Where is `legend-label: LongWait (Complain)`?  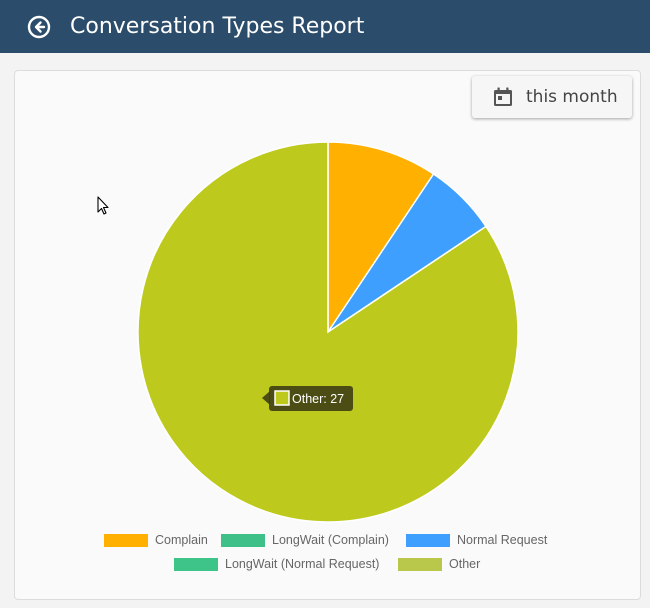
legend-label: LongWait (Complain) is located at coordinates (330, 540).